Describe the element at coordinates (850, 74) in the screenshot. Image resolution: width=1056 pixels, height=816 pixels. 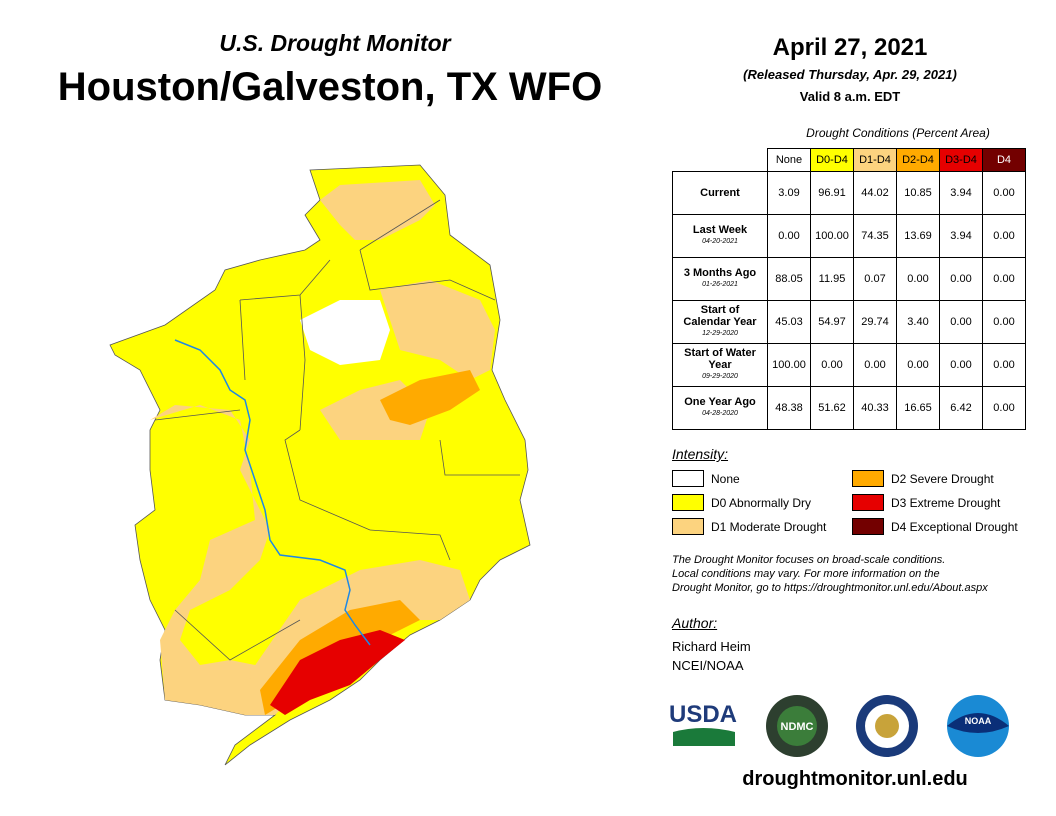
I see `released: (Released Thursday, Apr. 29, 2021)` at that location.